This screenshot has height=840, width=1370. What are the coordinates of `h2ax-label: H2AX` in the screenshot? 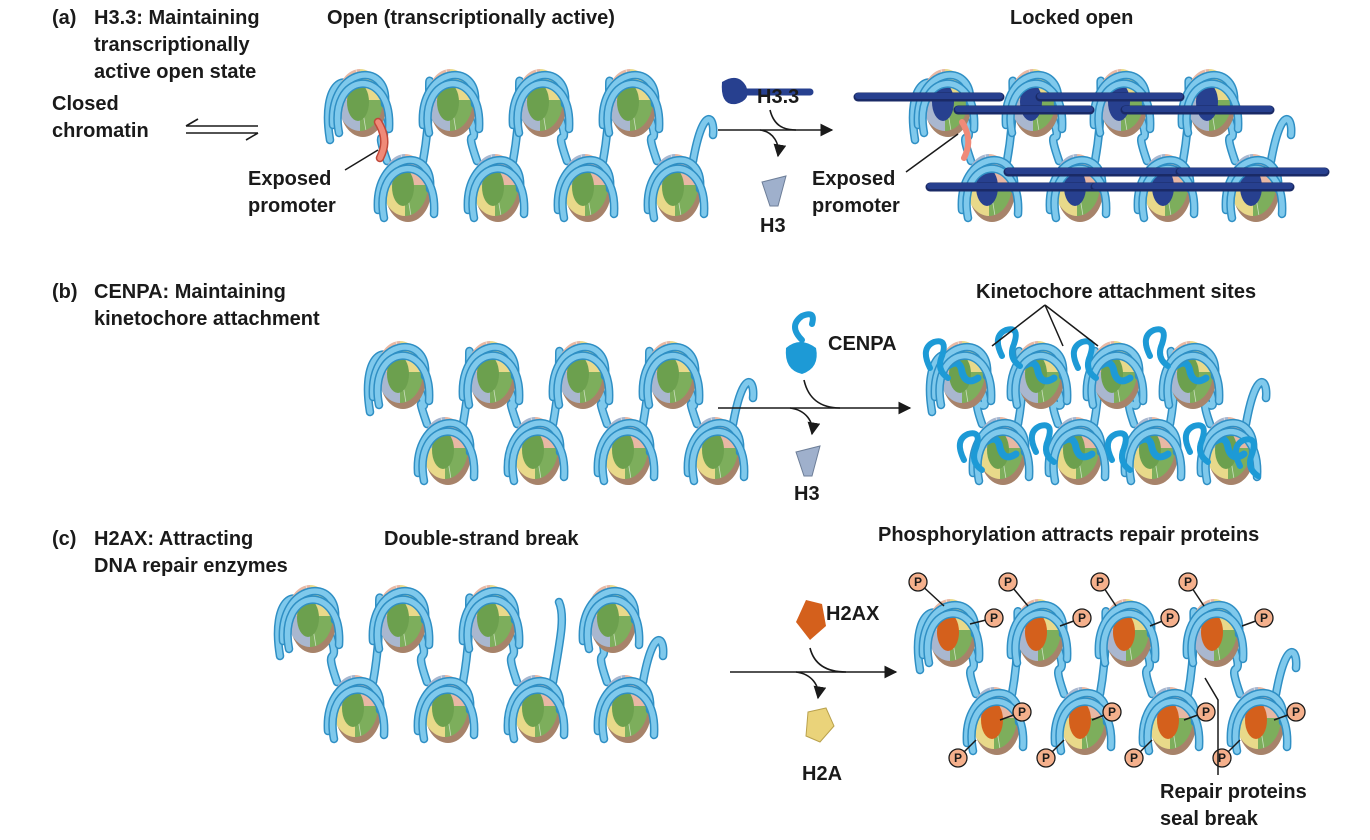 It's located at (853, 614).